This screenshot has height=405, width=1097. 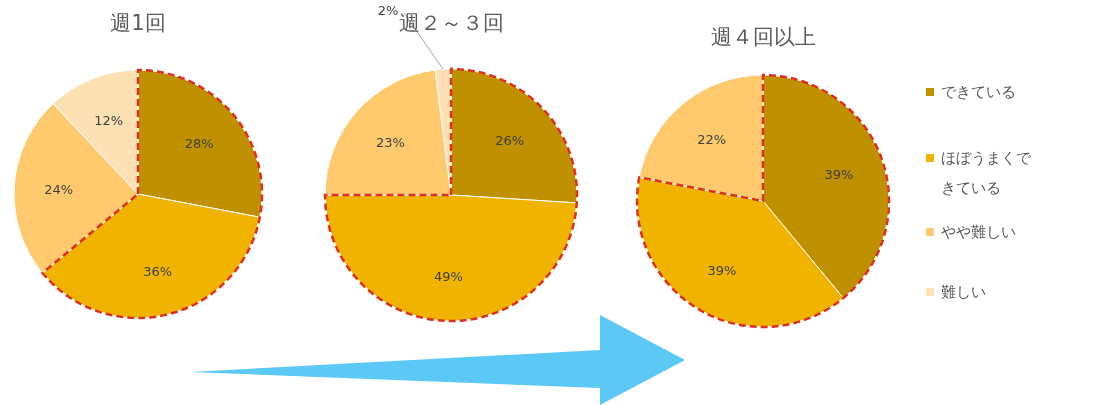 What do you see at coordinates (109, 121) in the screenshot?
I see `data-label: 12%` at bounding box center [109, 121].